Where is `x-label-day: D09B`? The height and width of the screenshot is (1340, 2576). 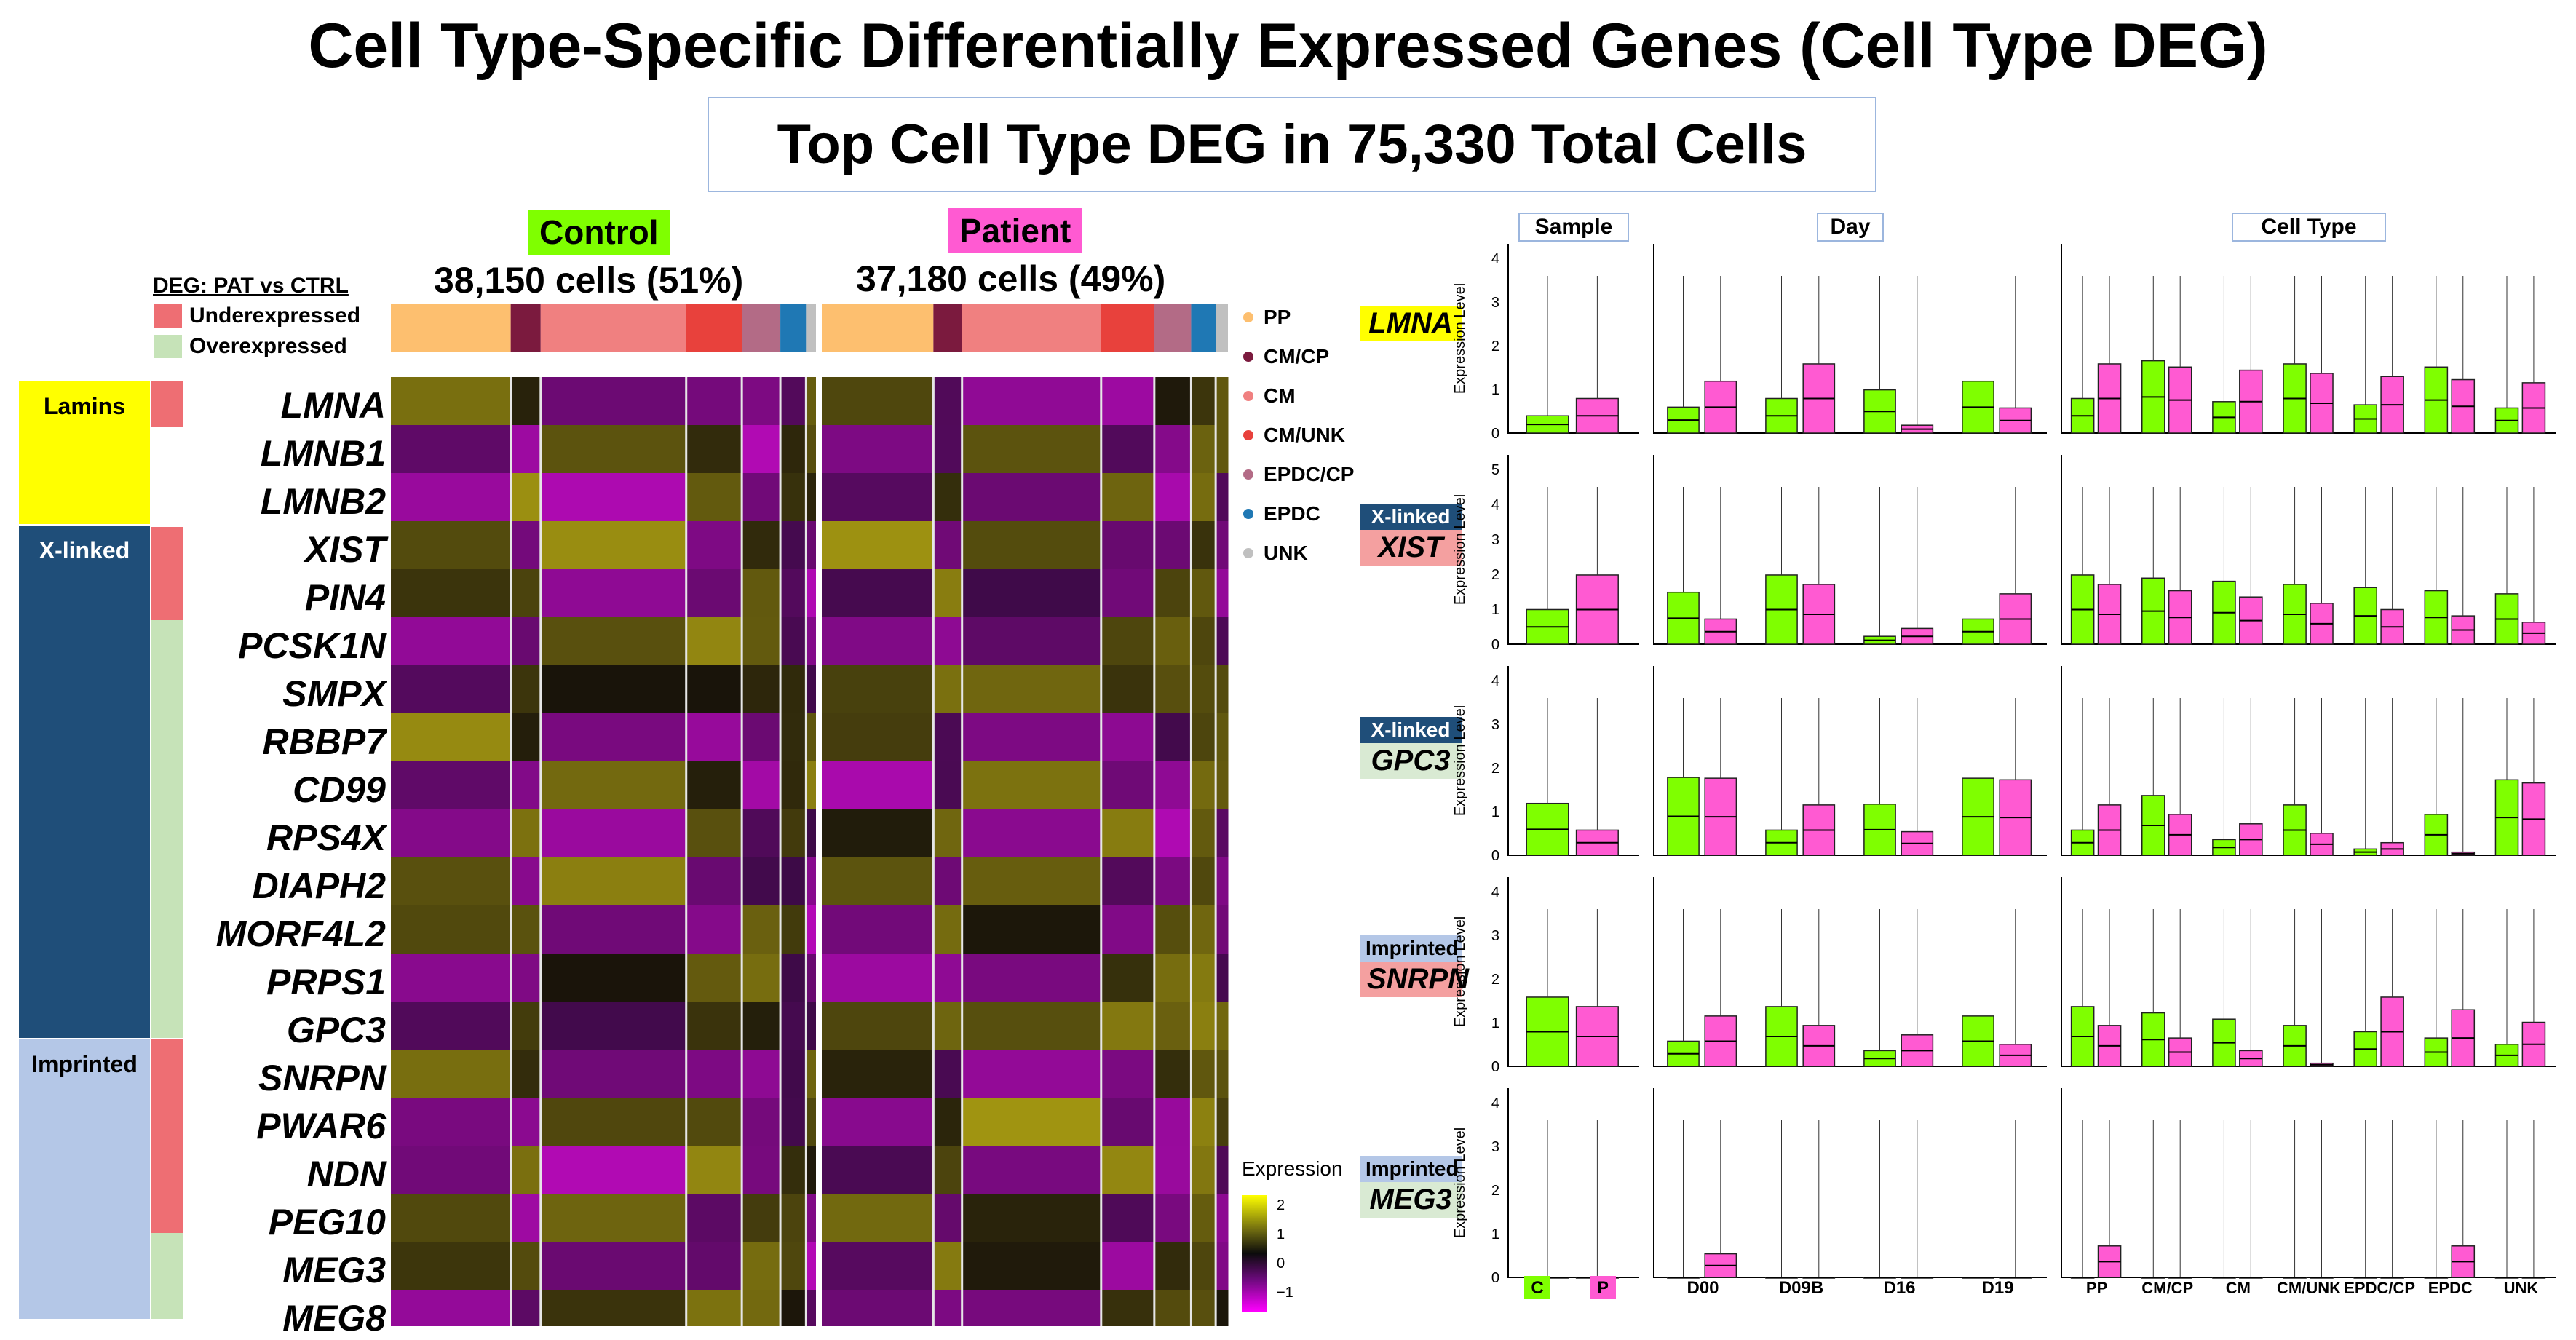
x-label-day: D09B is located at coordinates (1801, 1288).